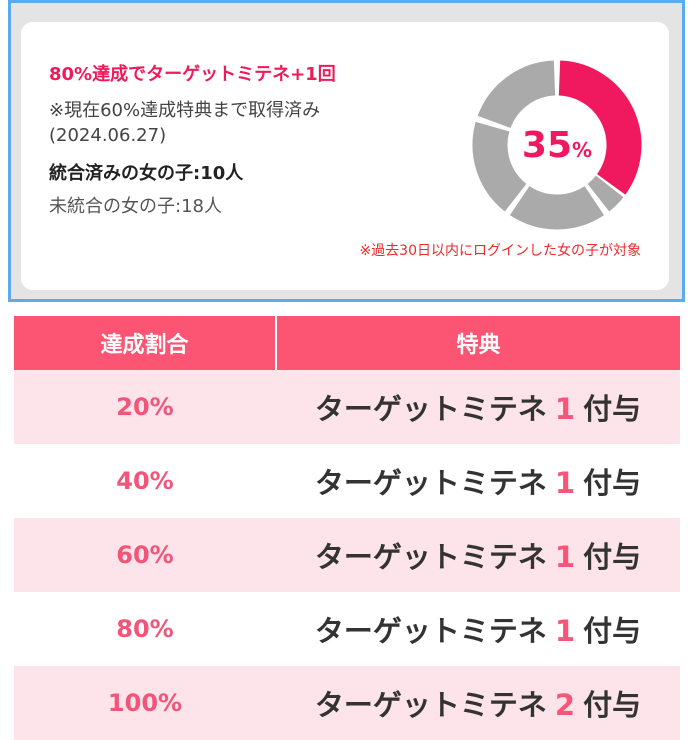 This screenshot has height=740, width=693. What do you see at coordinates (565, 705) in the screenshot?
I see `reward-count: 2` at bounding box center [565, 705].